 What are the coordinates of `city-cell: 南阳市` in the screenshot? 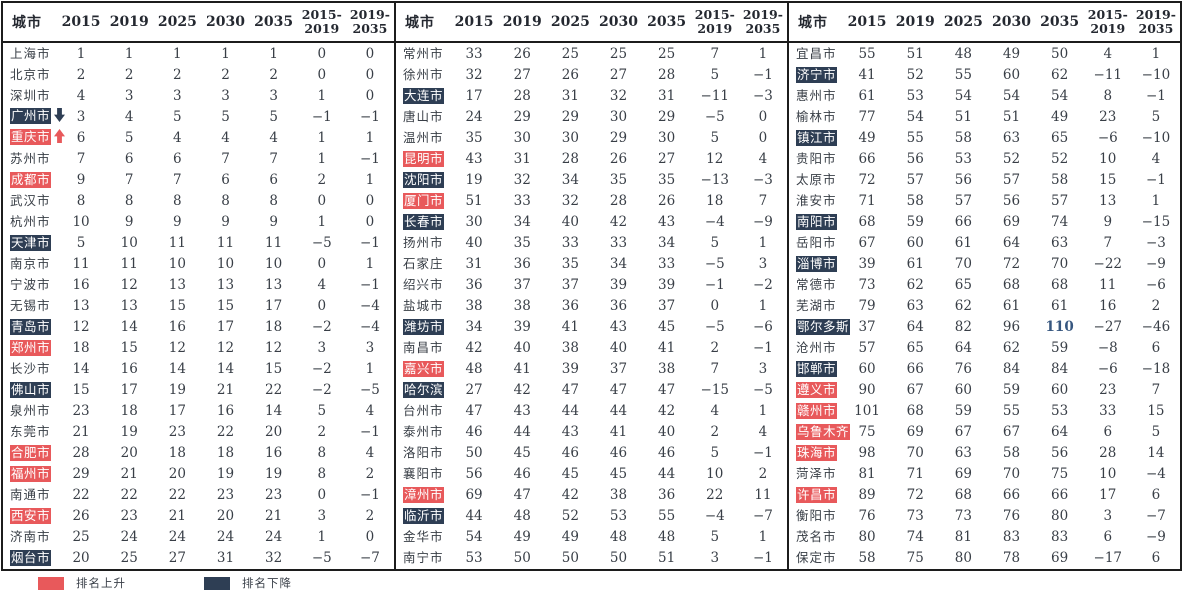 It's located at (816, 221).